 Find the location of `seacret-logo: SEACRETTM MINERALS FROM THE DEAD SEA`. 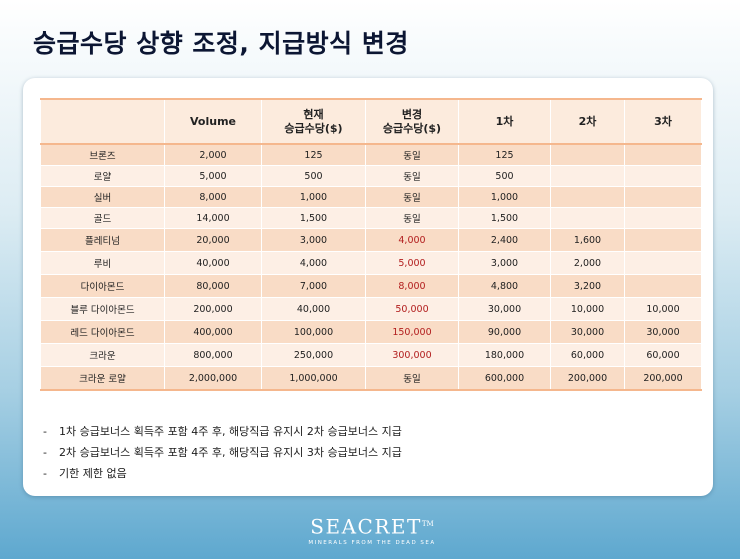

seacret-logo: SEACRETTM MINERALS FROM THE DEAD SEA is located at coordinates (372, 529).